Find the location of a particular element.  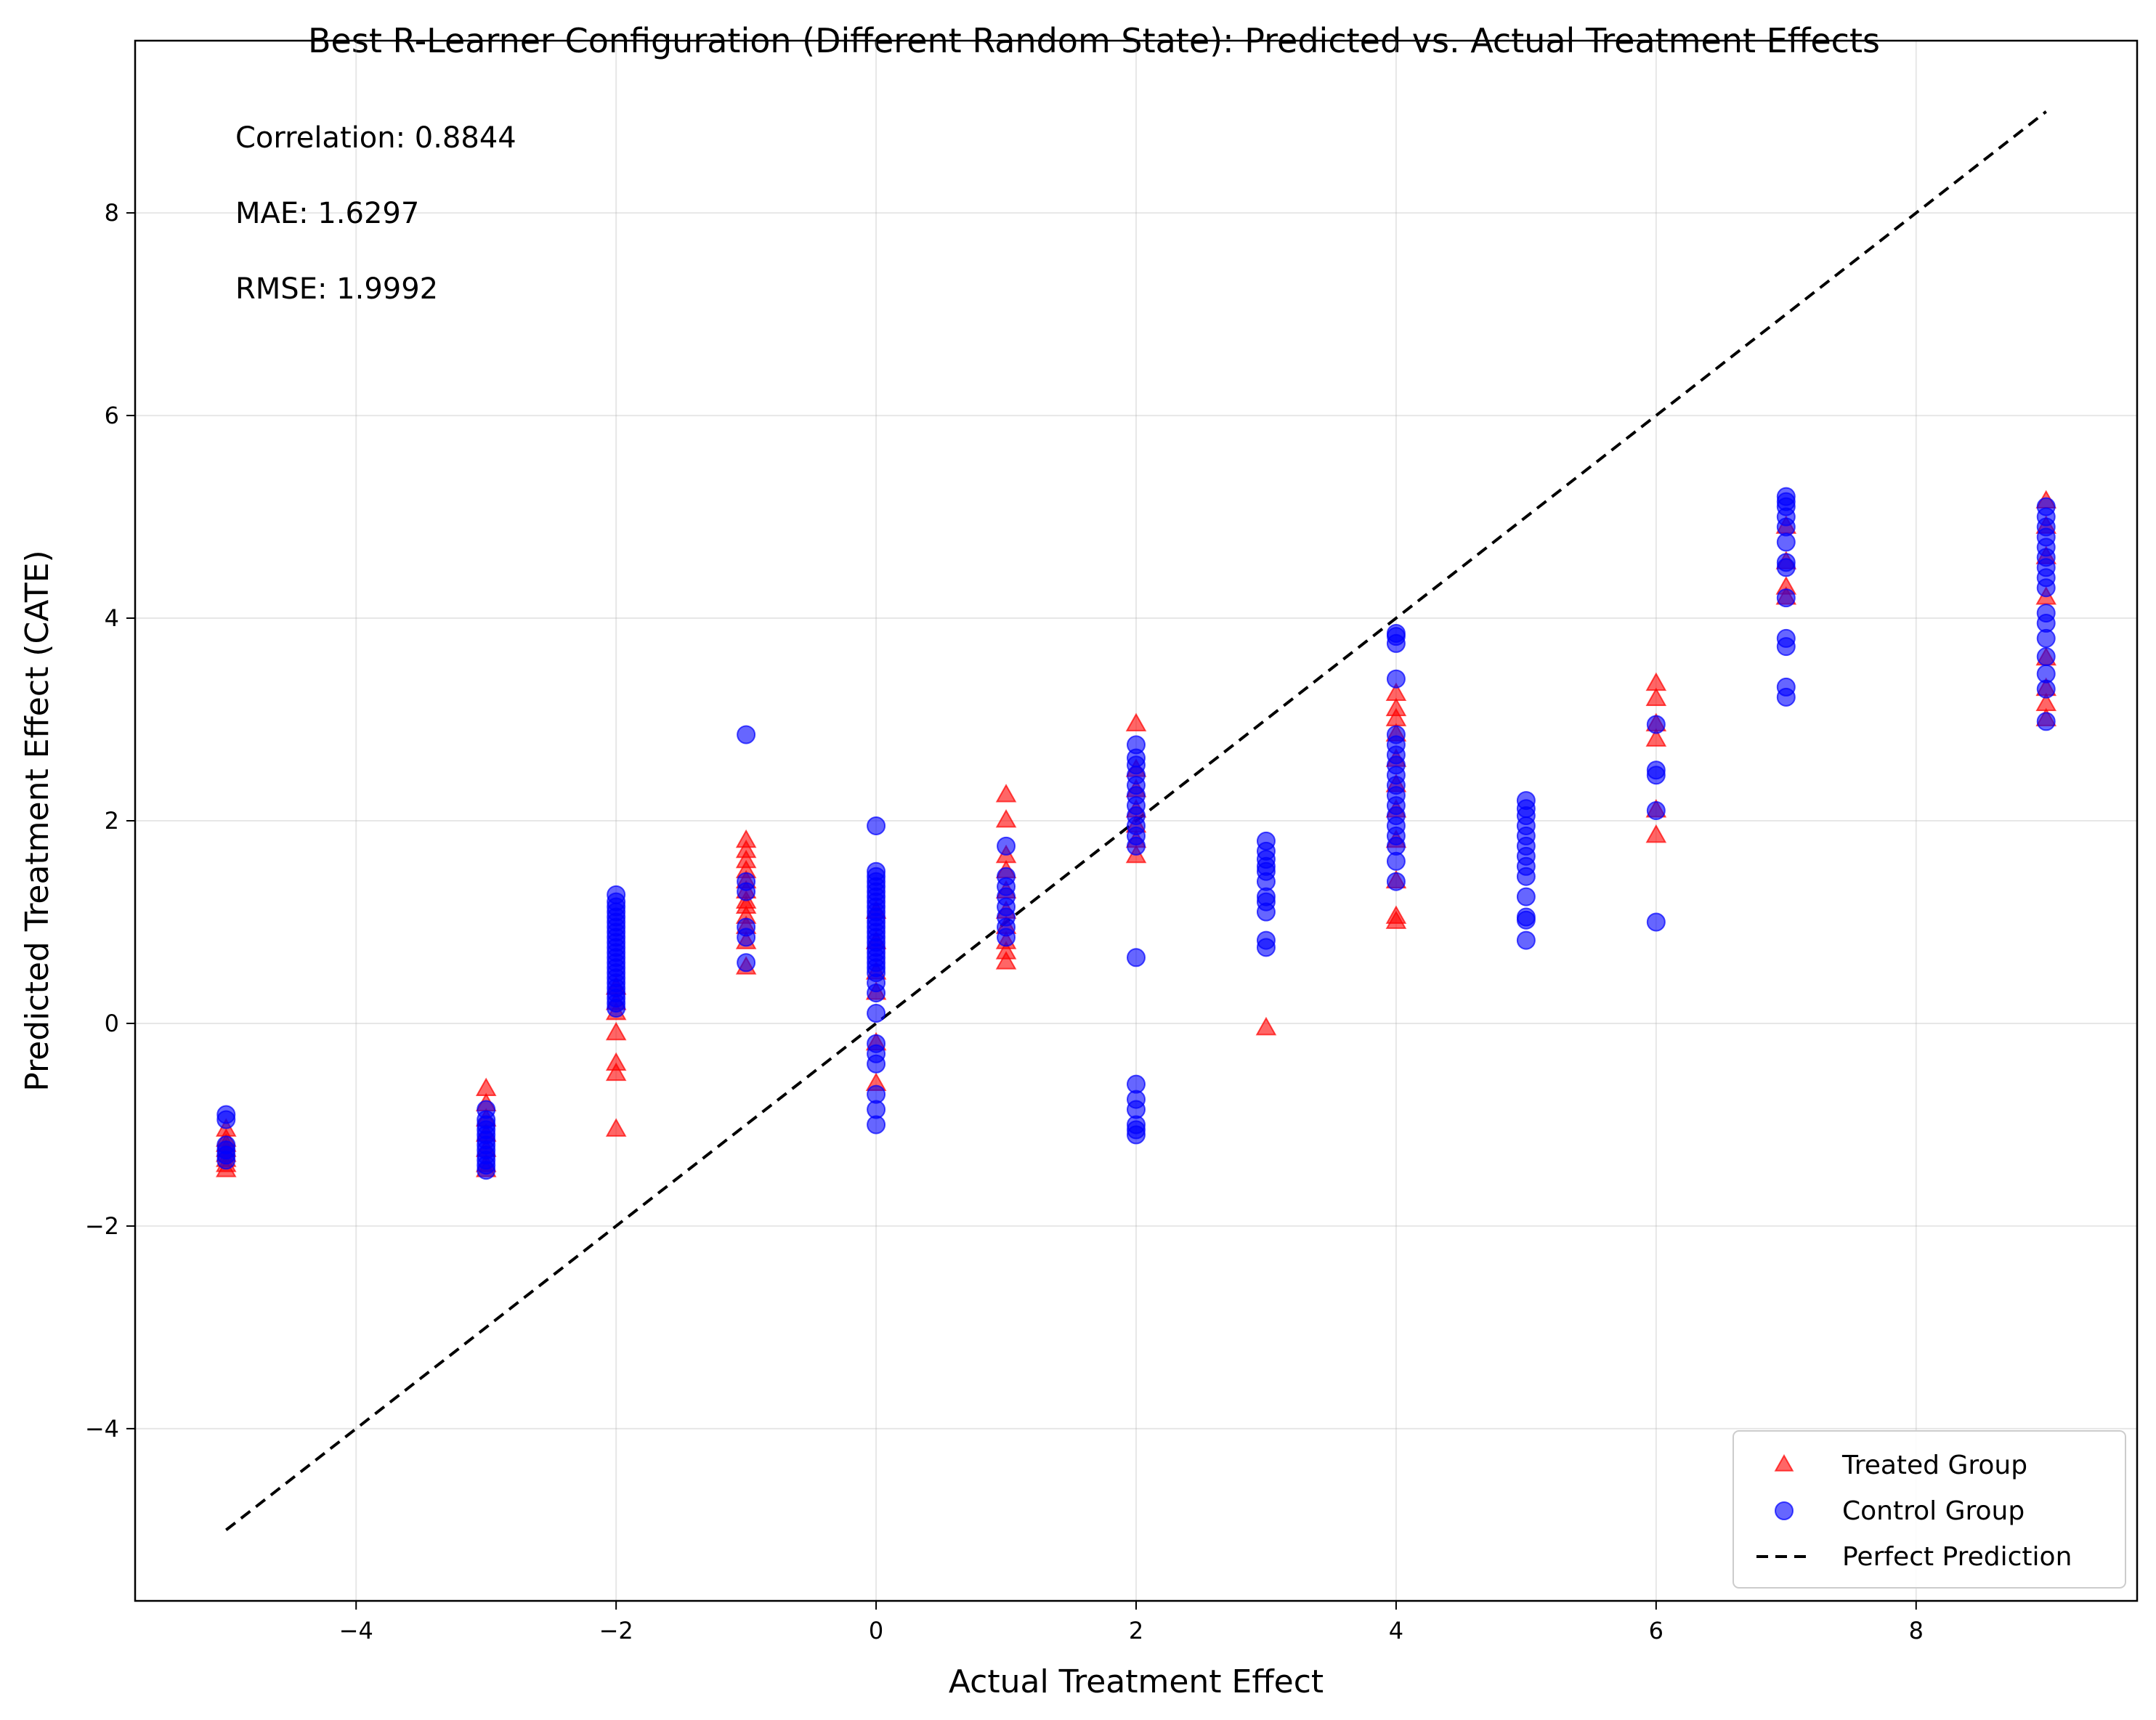

stats-annotation: Correlation: 0.8844 is located at coordinates (375, 138).